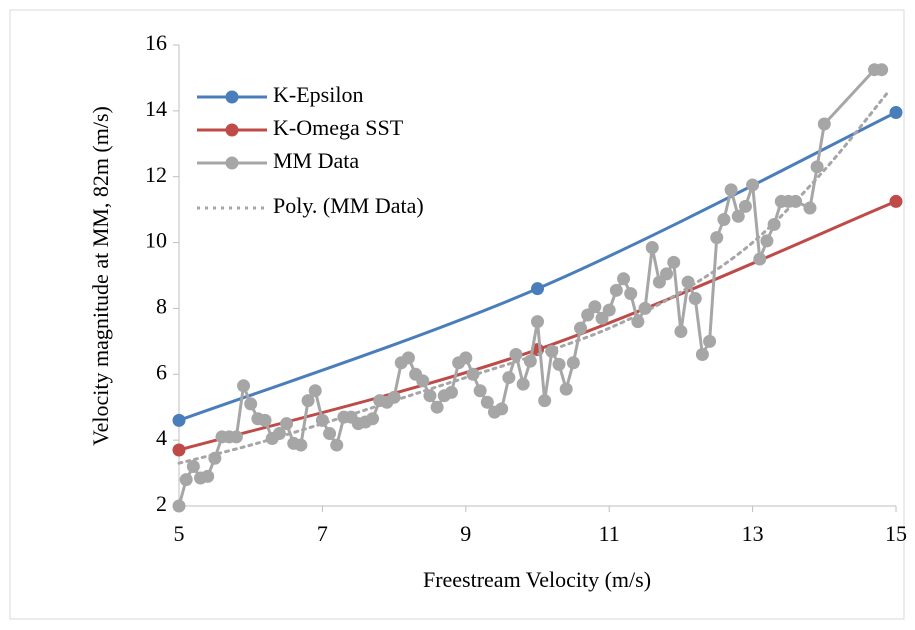 Image resolution: width=915 pixels, height=630 pixels. What do you see at coordinates (465, 533) in the screenshot?
I see `x-tick-label: 9` at bounding box center [465, 533].